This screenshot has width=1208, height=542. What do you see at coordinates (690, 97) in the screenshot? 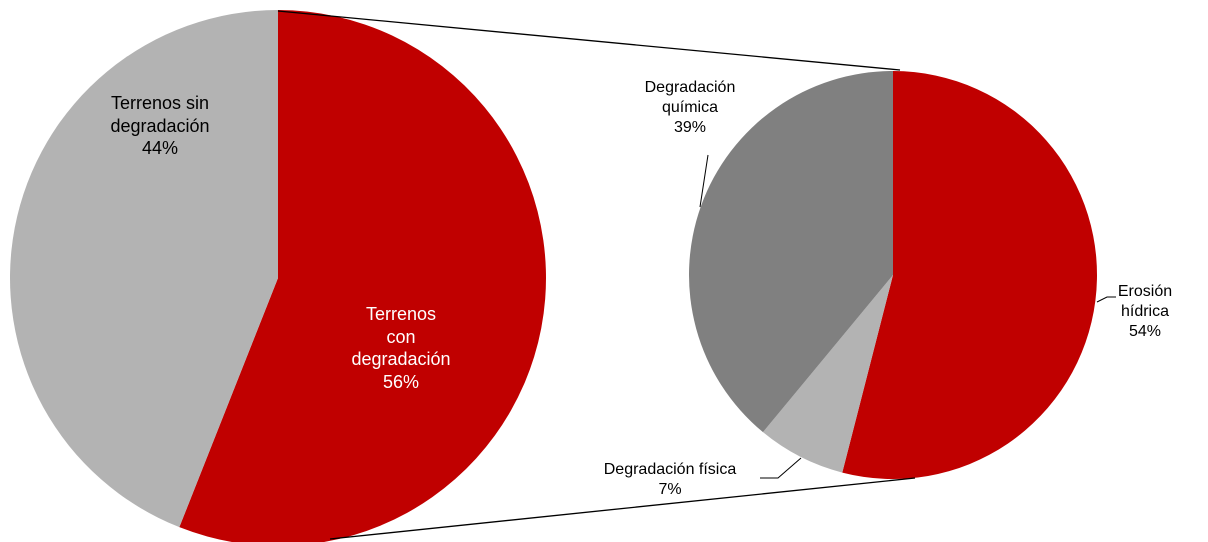
I see `category-label: Degradación química` at bounding box center [690, 97].